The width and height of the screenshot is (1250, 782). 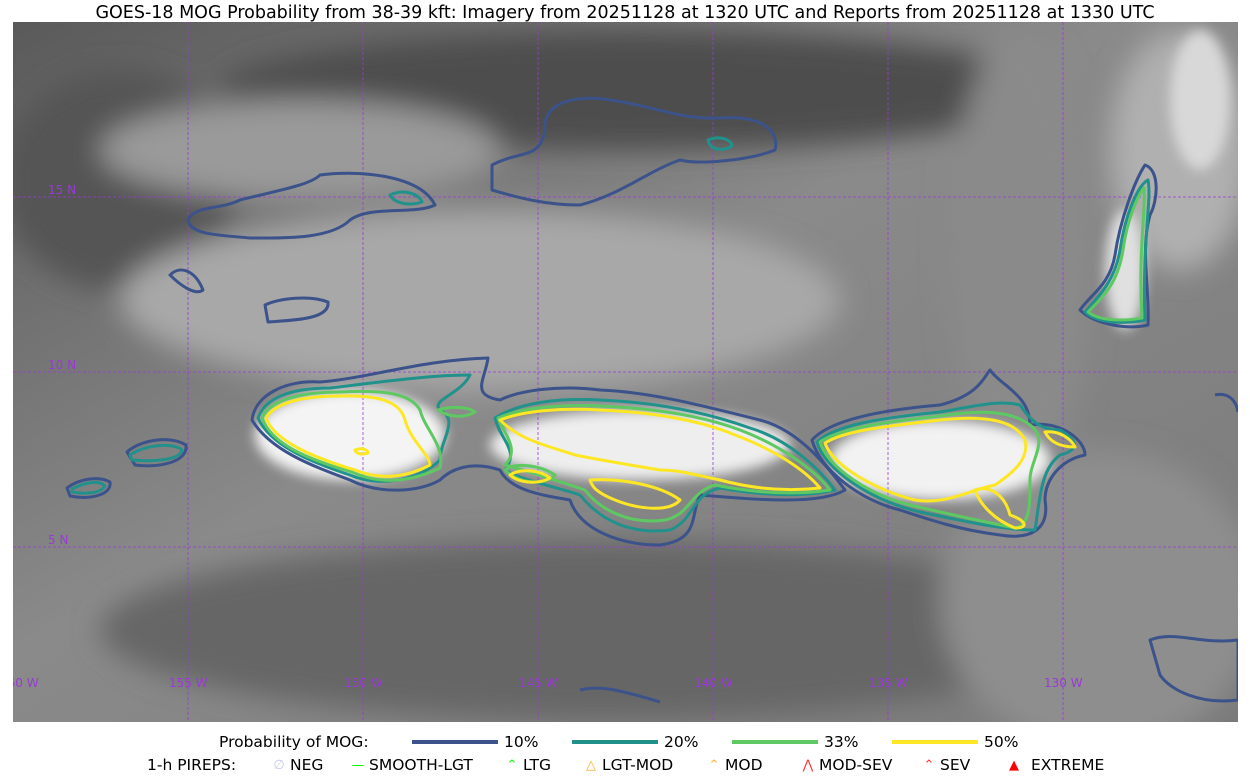 What do you see at coordinates (307, 765) in the screenshot?
I see `legend-label: NEG` at bounding box center [307, 765].